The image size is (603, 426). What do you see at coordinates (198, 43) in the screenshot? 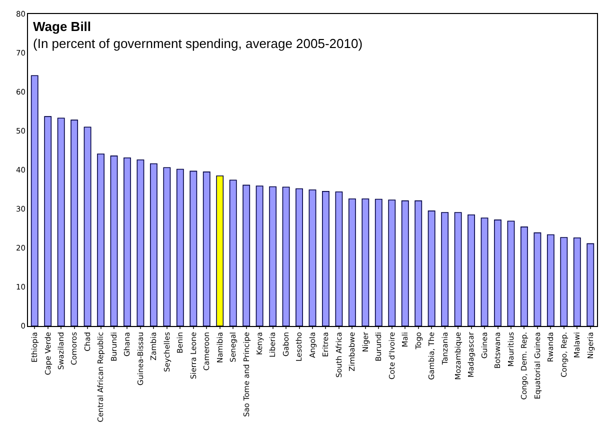
I see `text: (In percent of government spending, average 2005-2010)` at bounding box center [198, 43].